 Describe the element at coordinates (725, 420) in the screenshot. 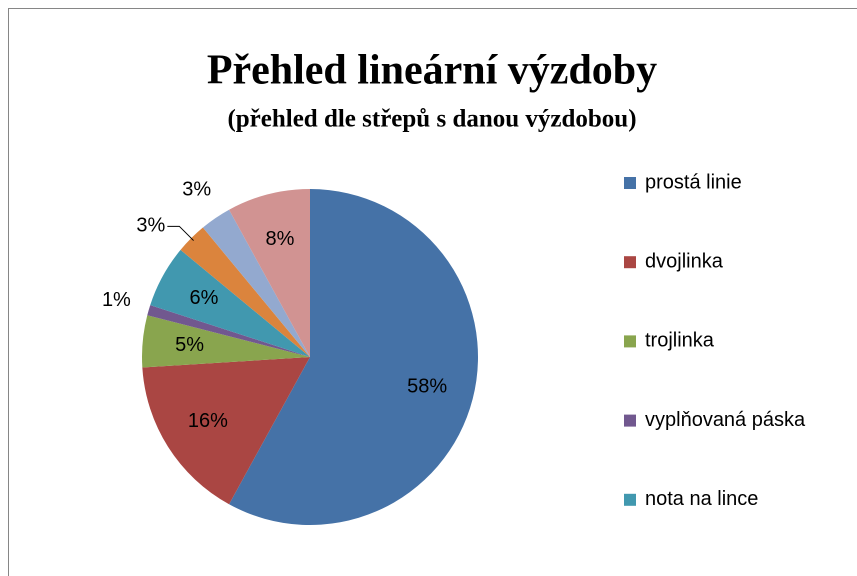

I see `legend-label: vyplňovaná páska` at that location.